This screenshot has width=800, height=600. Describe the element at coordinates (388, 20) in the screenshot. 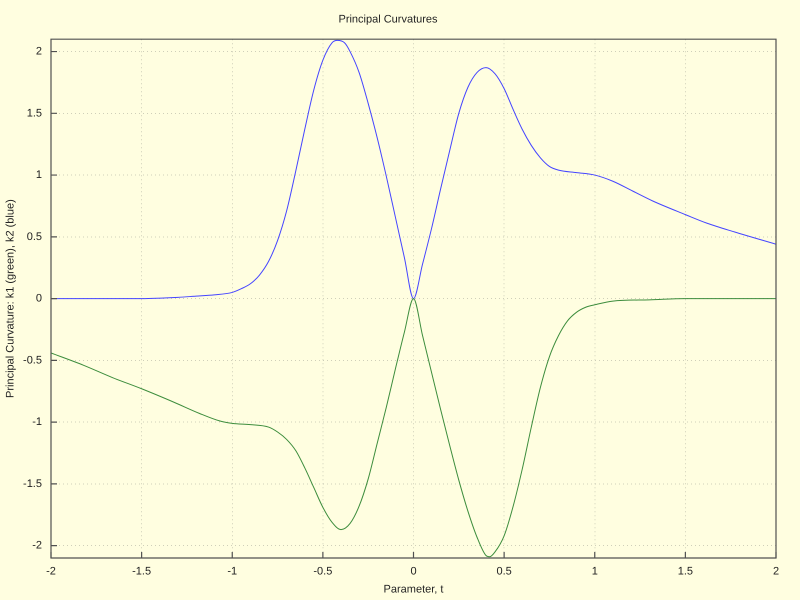

I see `chart-title: Principal Curvatures` at that location.